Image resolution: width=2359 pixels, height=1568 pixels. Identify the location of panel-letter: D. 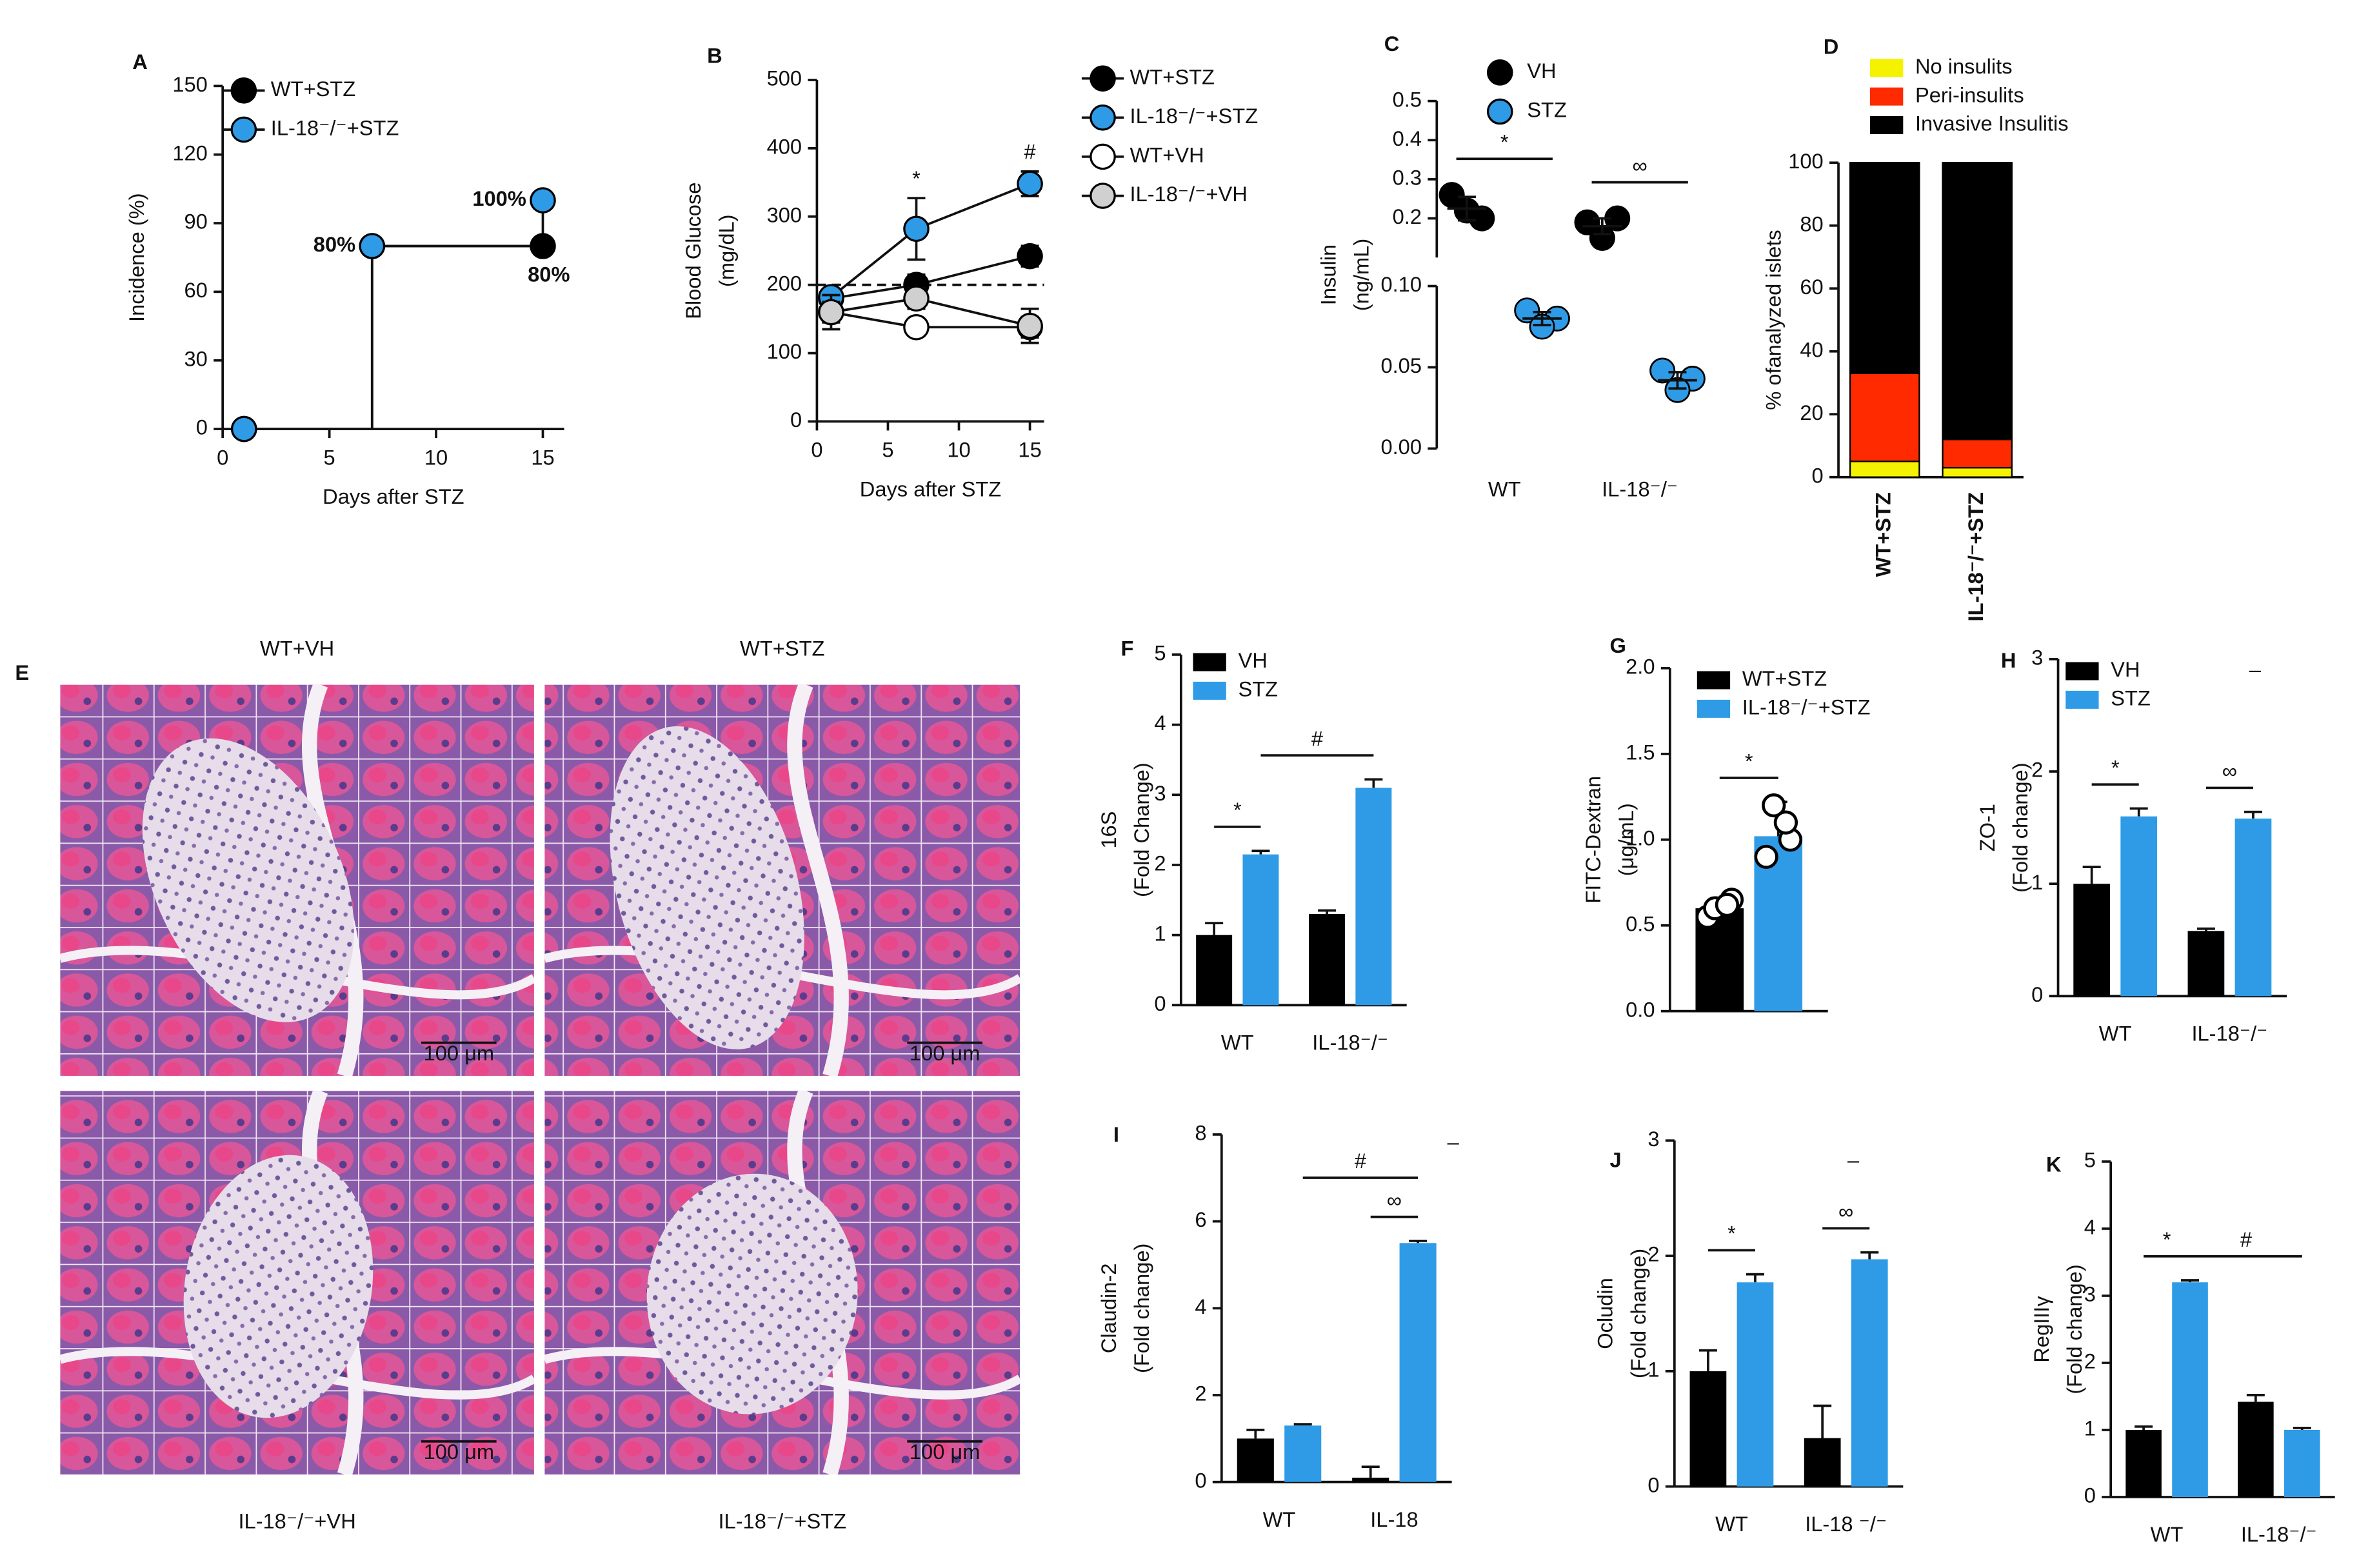
(1831, 47).